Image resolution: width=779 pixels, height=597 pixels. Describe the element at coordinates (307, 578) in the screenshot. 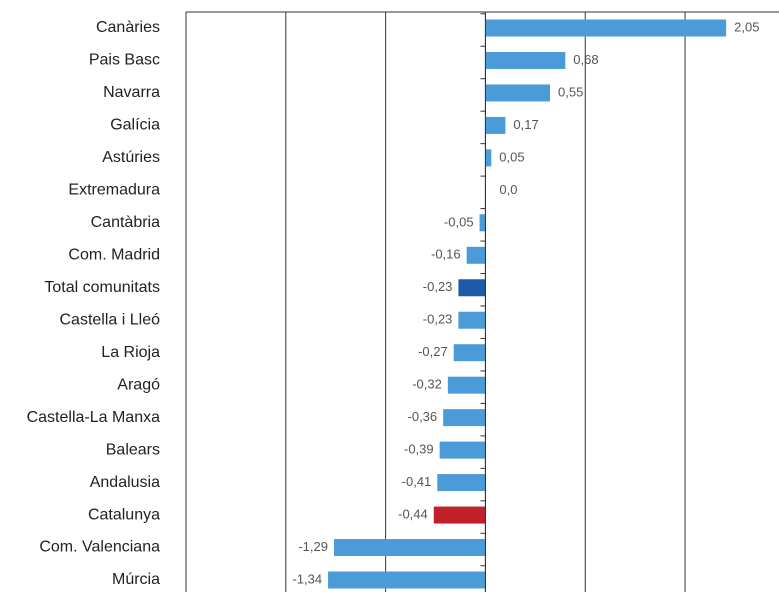

I see `value-label: -1,34` at that location.